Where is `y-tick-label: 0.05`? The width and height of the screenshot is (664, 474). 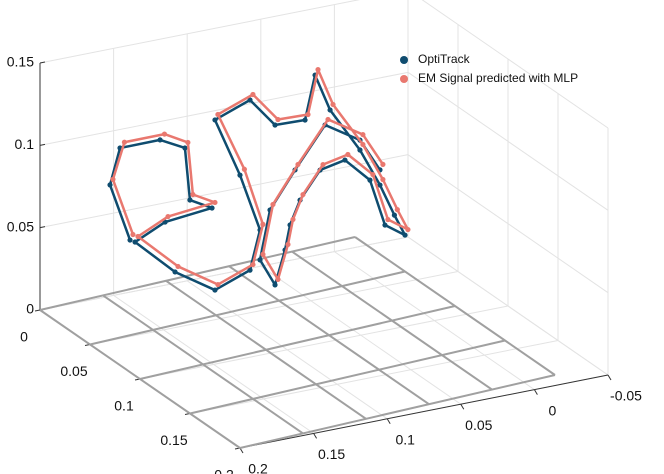 y-tick-label: 0.05 is located at coordinates (478, 425).